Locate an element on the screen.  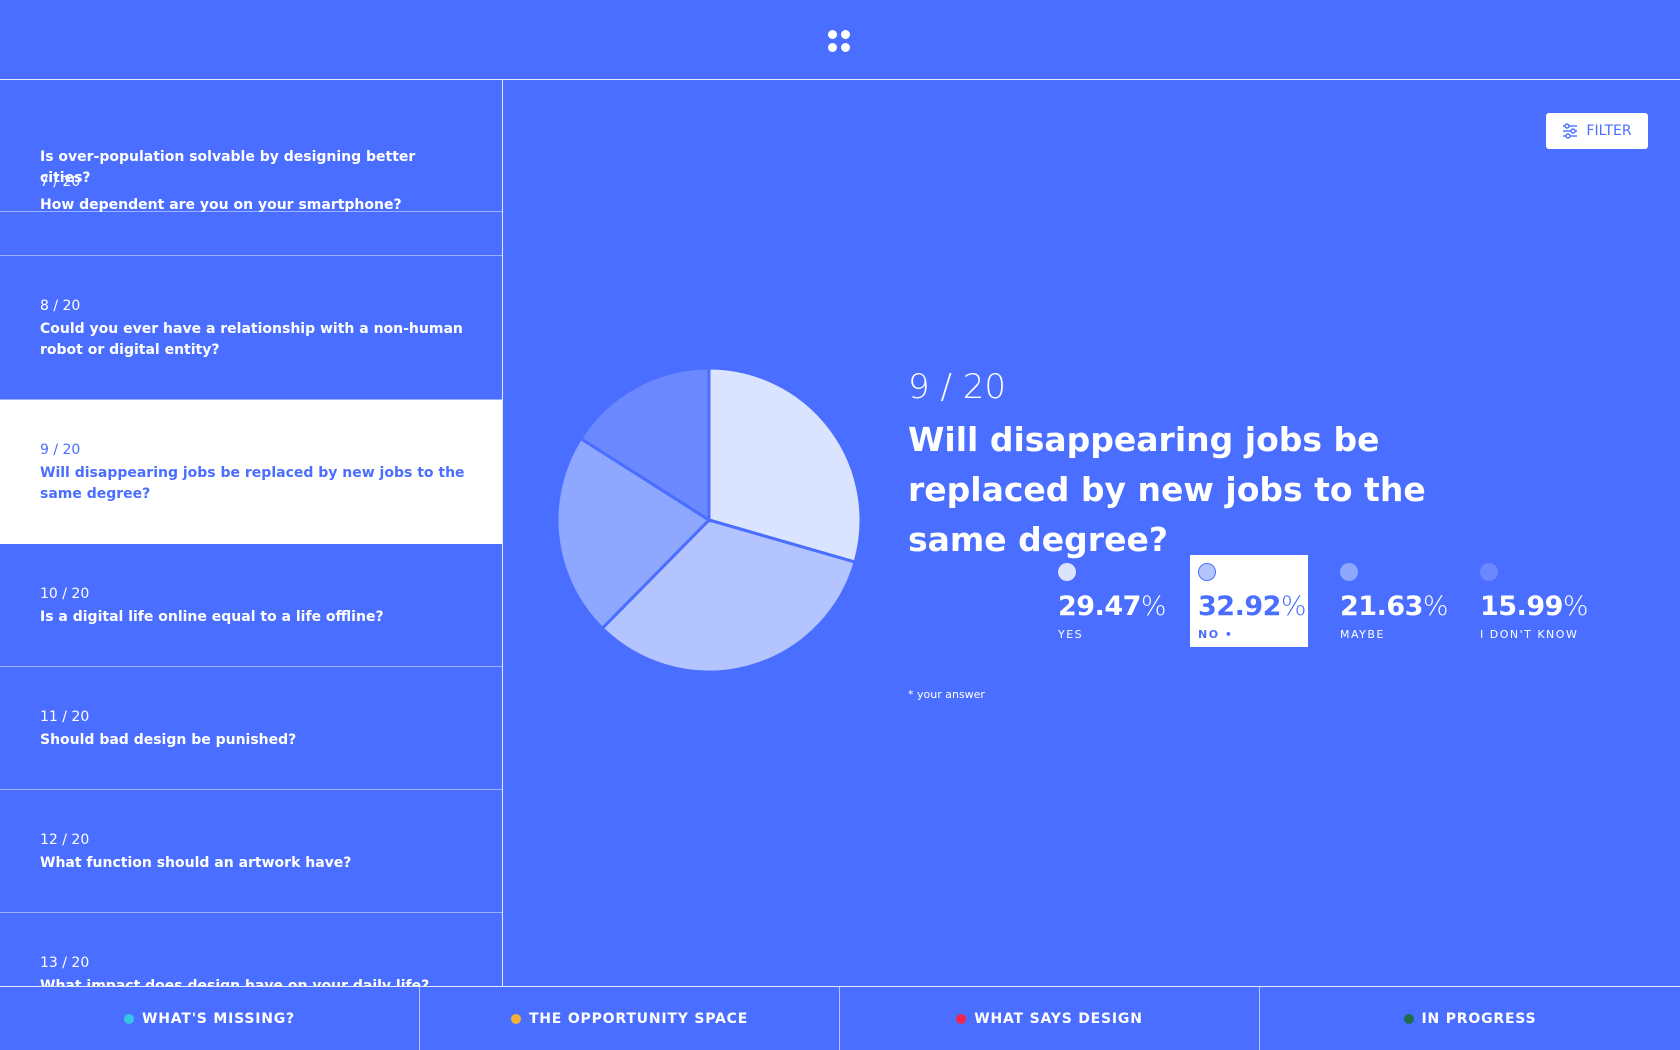
answer-maybe: 21.63% MAYBE is located at coordinates (1391, 601).